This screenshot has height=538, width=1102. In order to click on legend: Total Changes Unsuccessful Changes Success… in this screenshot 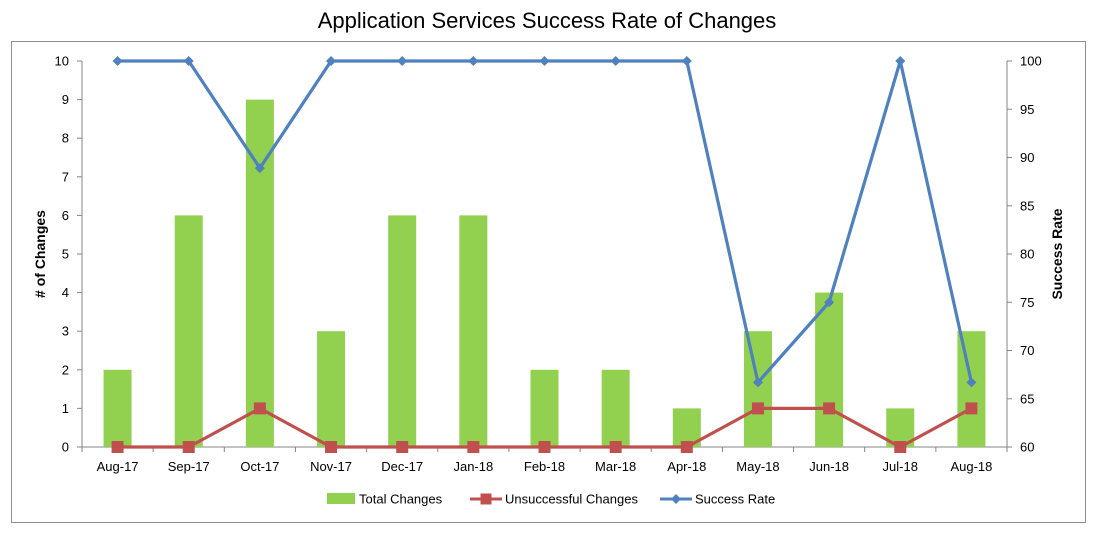, I will do `click(551, 499)`.